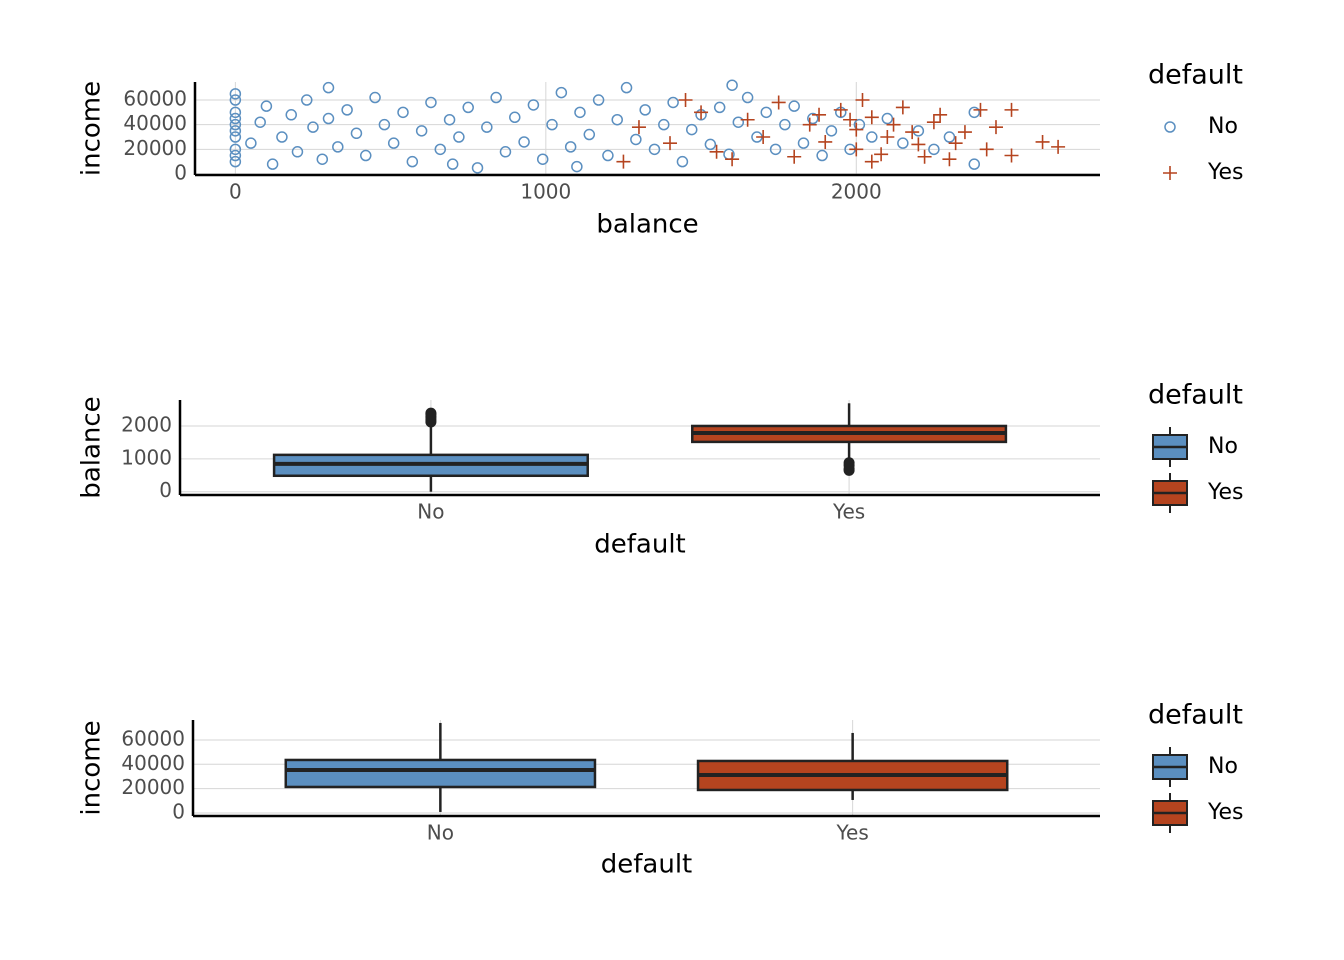 Image resolution: width=1344 pixels, height=960 pixels. What do you see at coordinates (851, 833) in the screenshot?
I see `x-tick-label: Yes` at bounding box center [851, 833].